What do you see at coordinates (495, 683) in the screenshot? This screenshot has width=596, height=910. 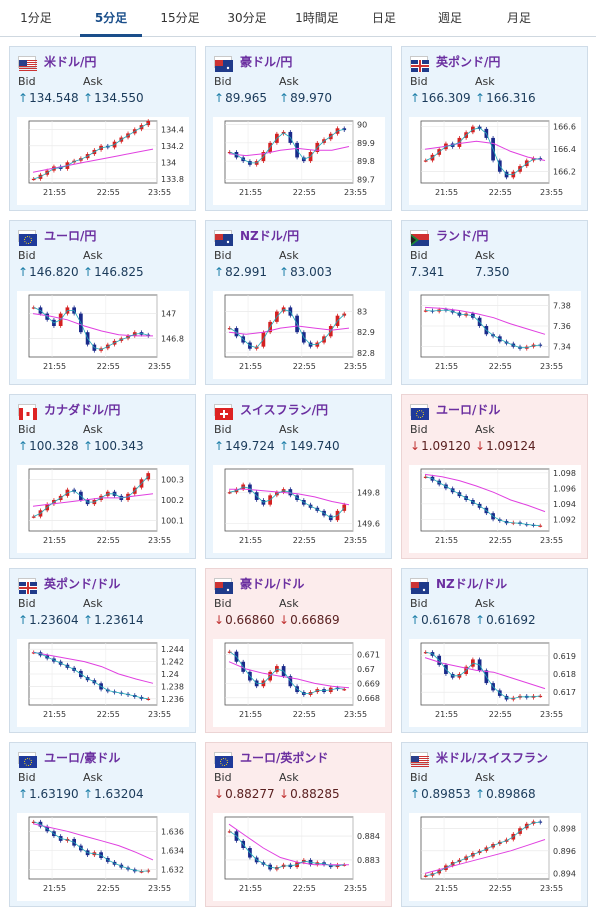 I see `chart-container: 0.619 0.618 0.617 21:55 22:55 23:55` at bounding box center [495, 683].